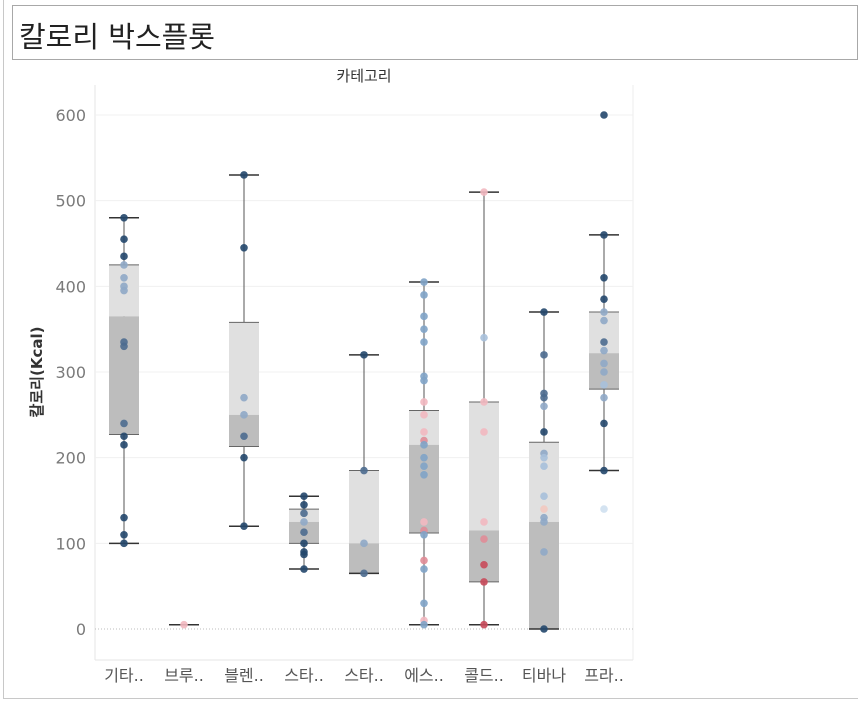 This screenshot has height=702, width=859. I want to click on y-tick-label: 600, so click(70, 115).